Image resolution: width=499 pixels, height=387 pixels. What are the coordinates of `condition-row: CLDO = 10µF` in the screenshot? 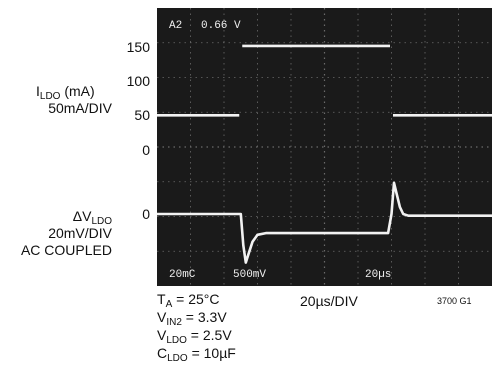 It's located at (196, 354).